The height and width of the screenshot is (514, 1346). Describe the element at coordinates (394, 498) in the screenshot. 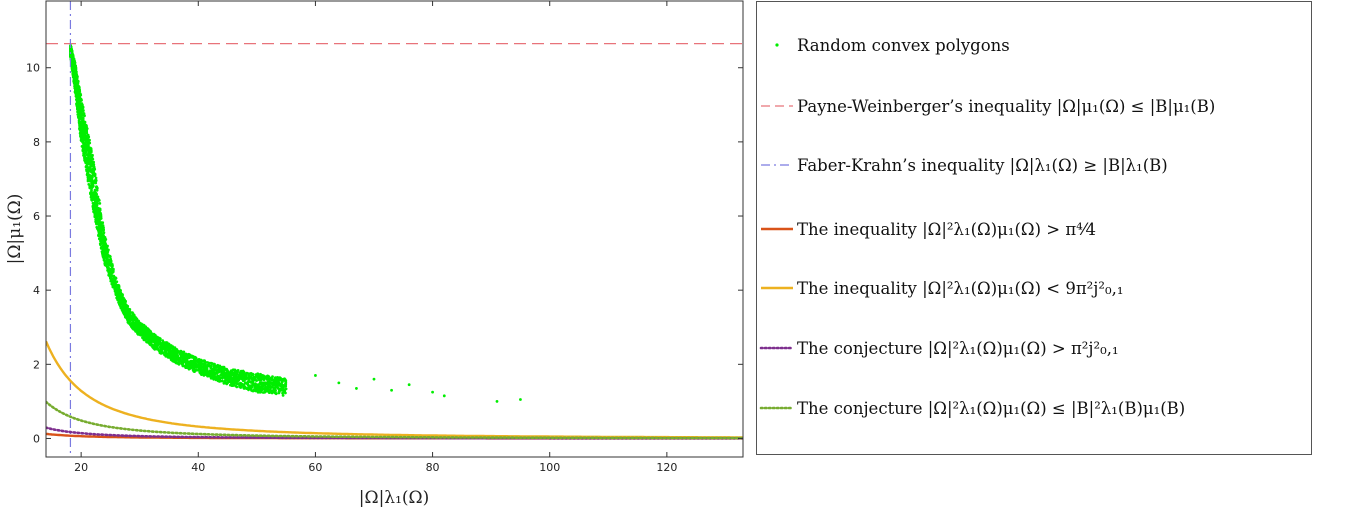

I see `x-axis-label: |Ω|λ₁(Ω)` at that location.